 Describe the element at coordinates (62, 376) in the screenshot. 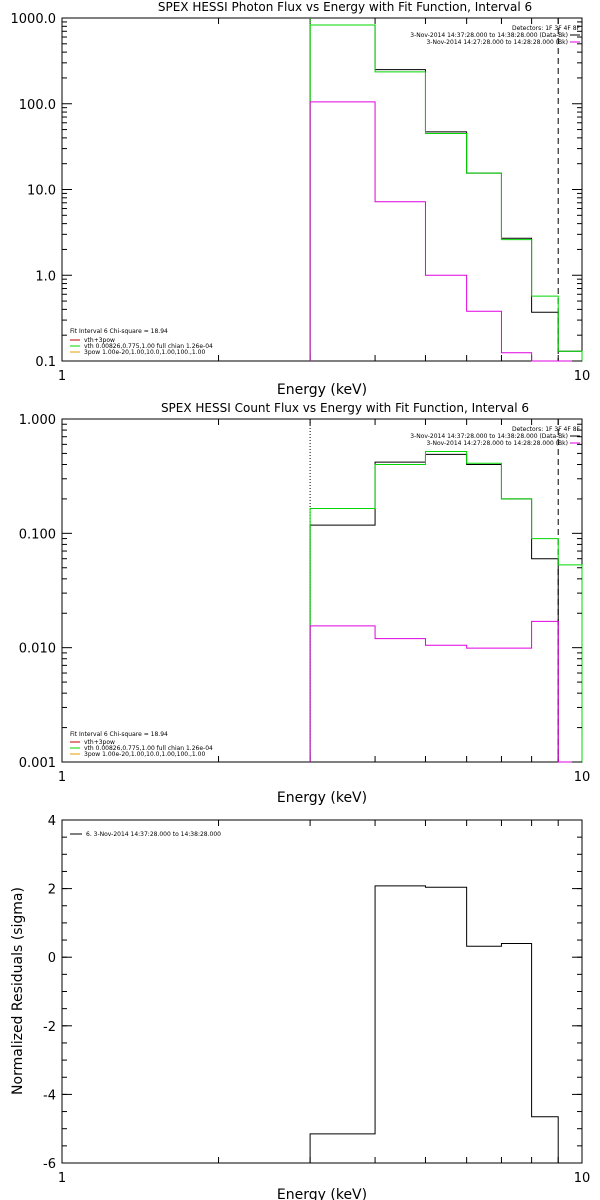

I see `panel1-xtick-1: 1` at that location.